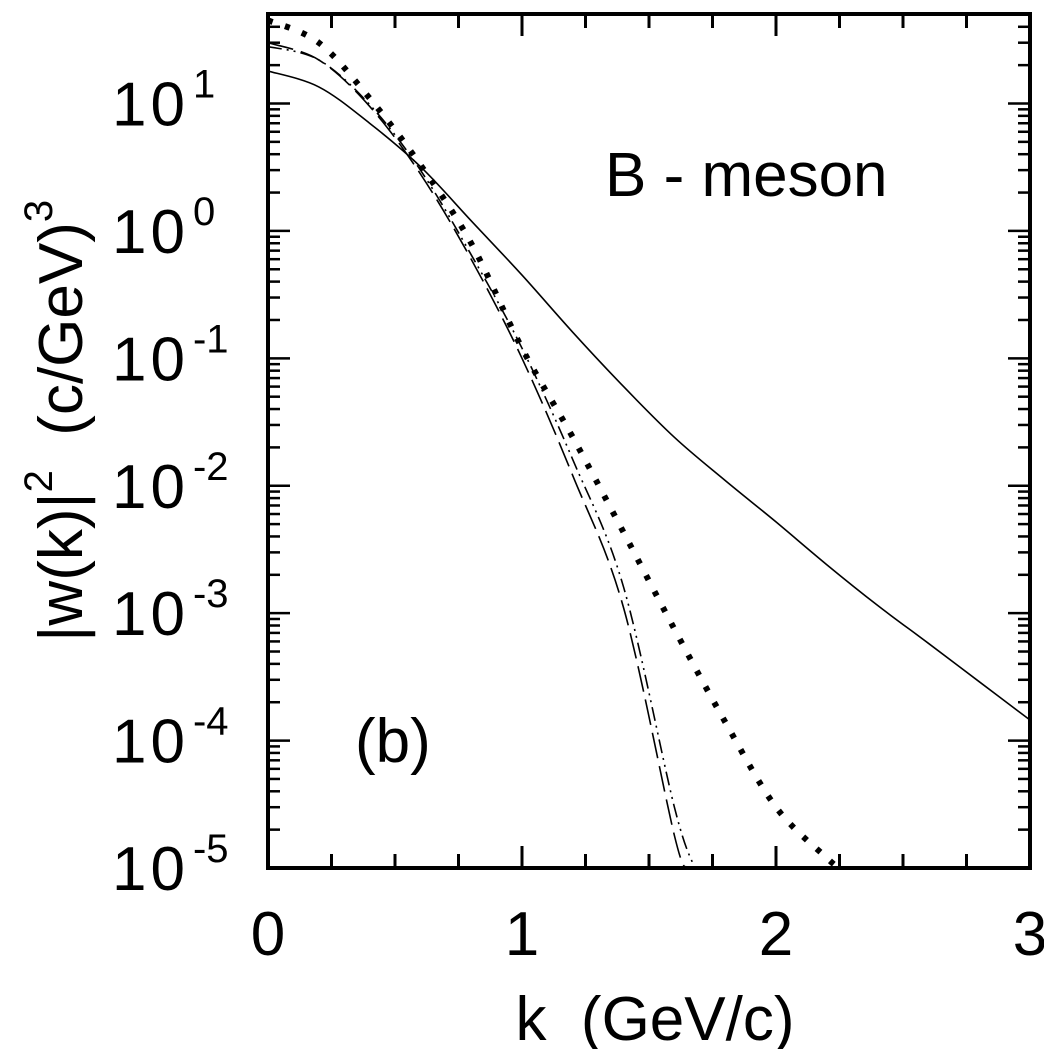 The image size is (1044, 1049). I want to click on y-axis-label-prefix: |w(k)|, so click(61, 566).